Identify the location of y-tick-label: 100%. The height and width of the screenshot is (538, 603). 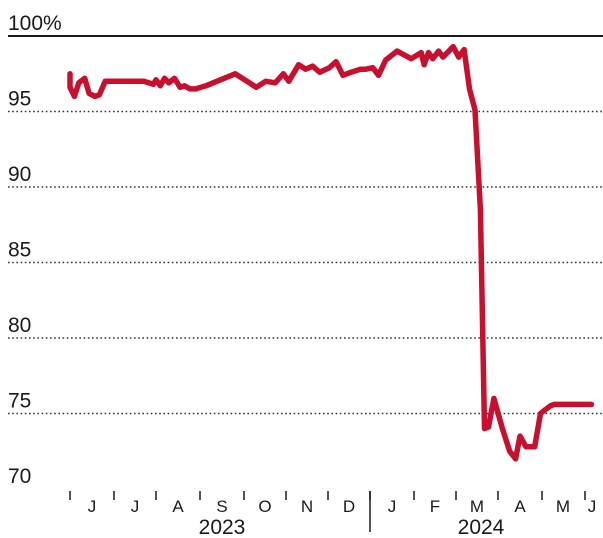
(35, 23).